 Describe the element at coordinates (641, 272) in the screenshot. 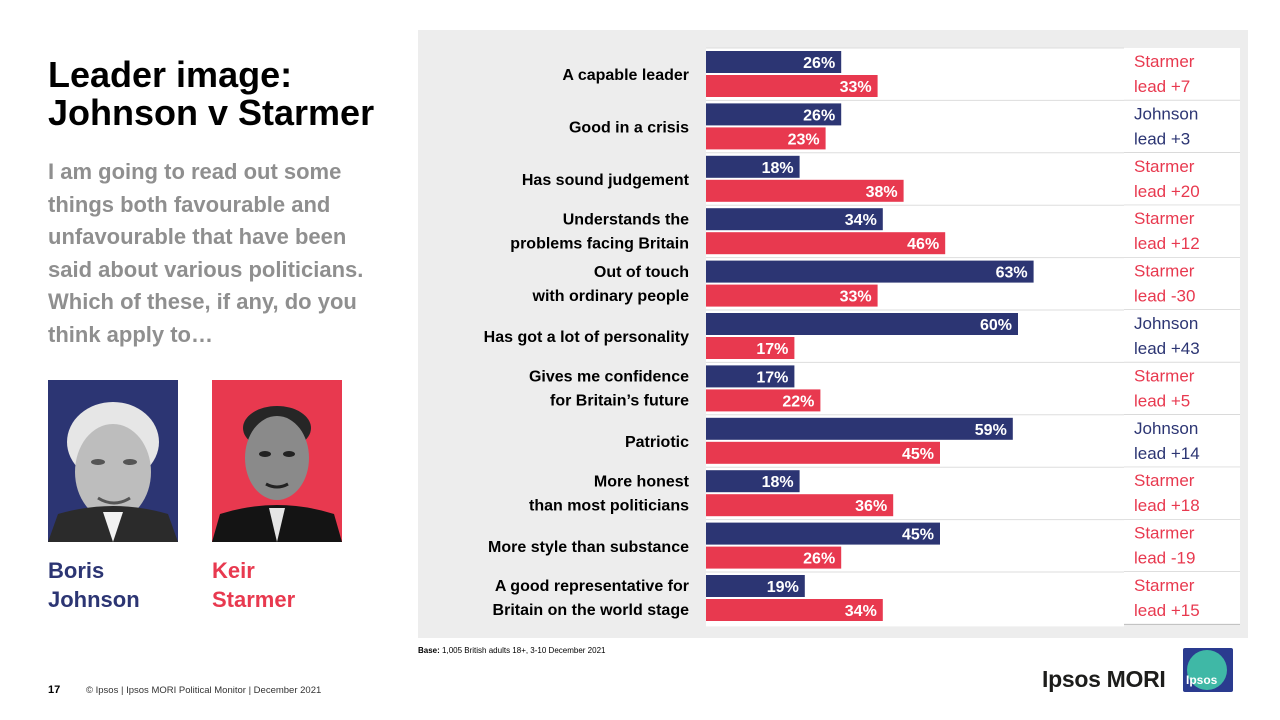

I see `category-label: Out of touch` at that location.